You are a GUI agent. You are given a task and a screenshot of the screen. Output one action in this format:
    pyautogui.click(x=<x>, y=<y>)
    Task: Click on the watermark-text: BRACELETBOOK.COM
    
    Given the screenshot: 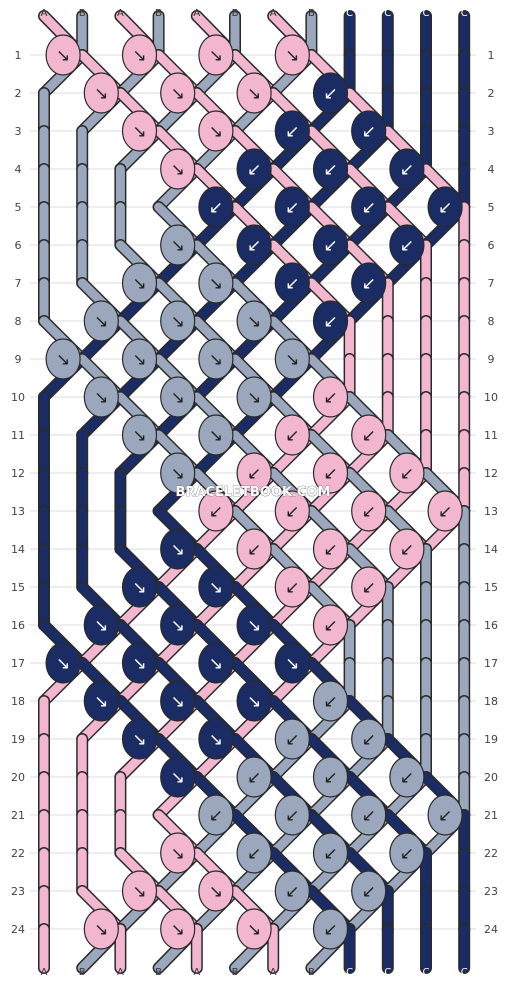 What is the action you would take?
    pyautogui.click(x=253, y=492)
    